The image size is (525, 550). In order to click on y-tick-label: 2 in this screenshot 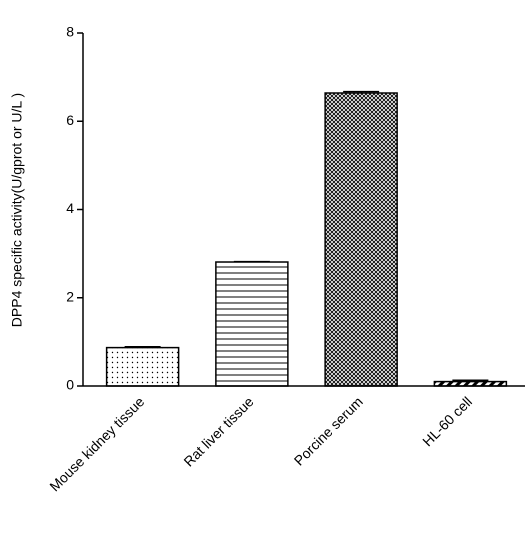, I will do `click(70, 296)`.